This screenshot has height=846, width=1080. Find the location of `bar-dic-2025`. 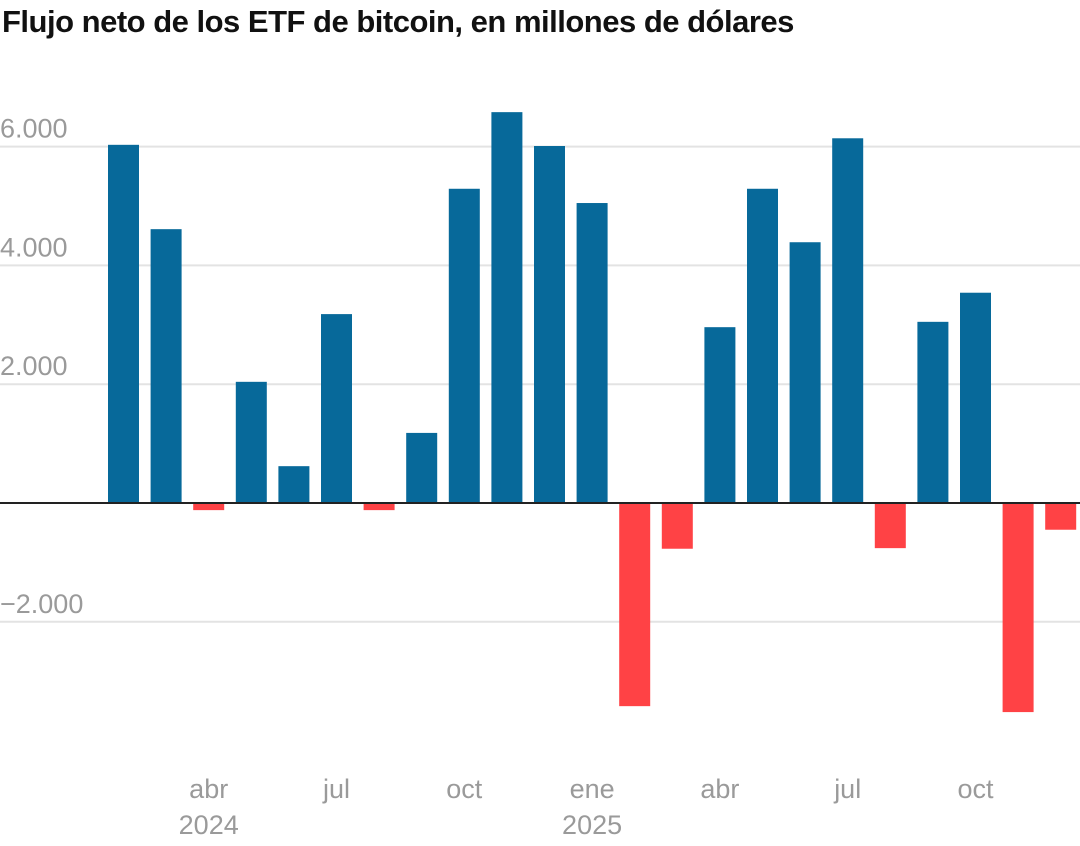

bar-dic-2025 is located at coordinates (1061, 516).